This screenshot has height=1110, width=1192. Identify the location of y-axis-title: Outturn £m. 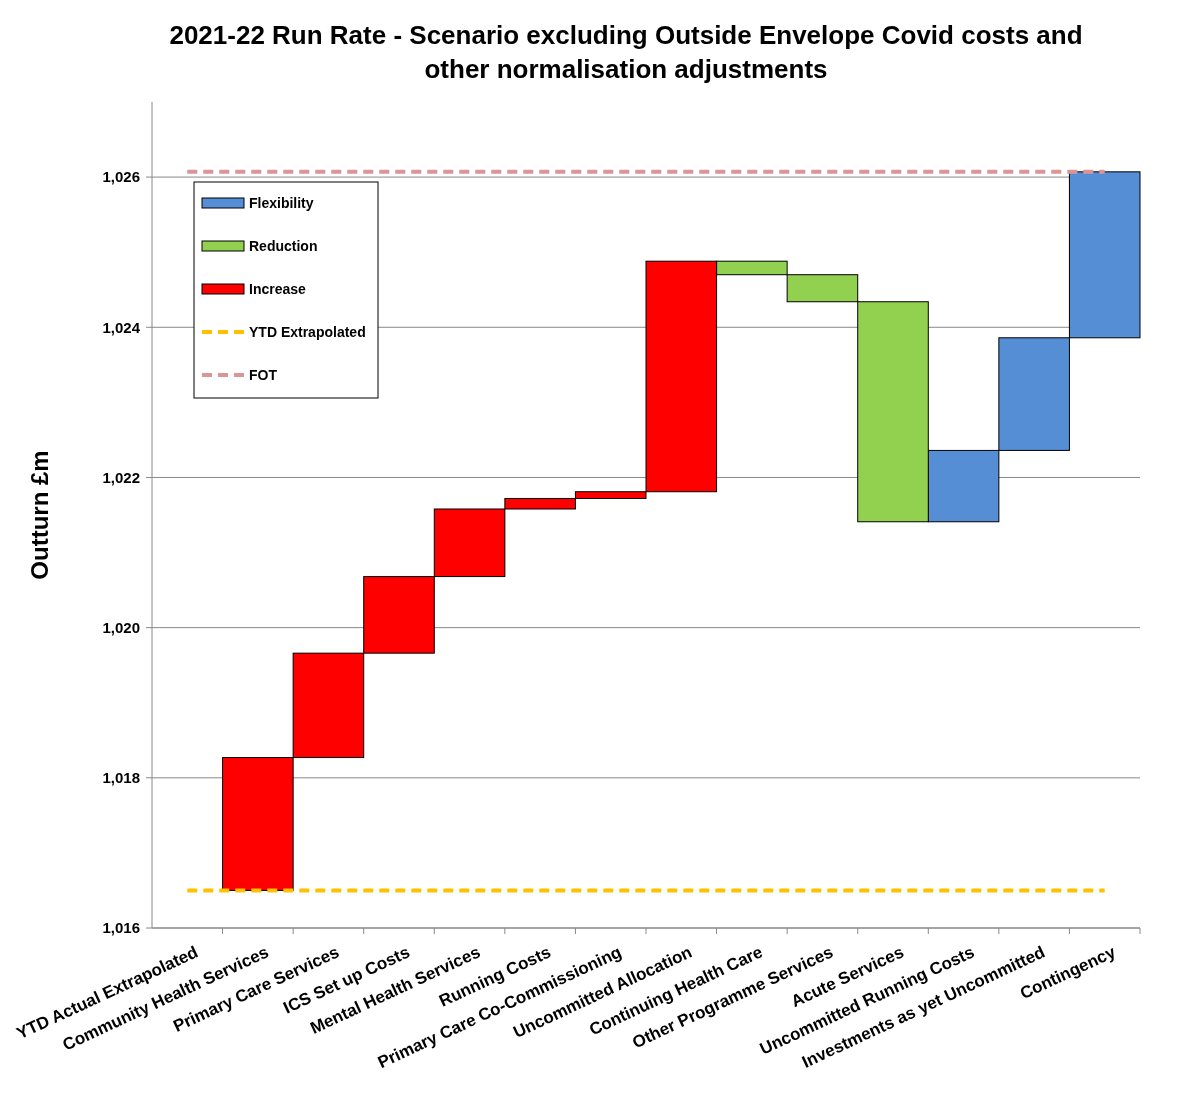
(39, 515).